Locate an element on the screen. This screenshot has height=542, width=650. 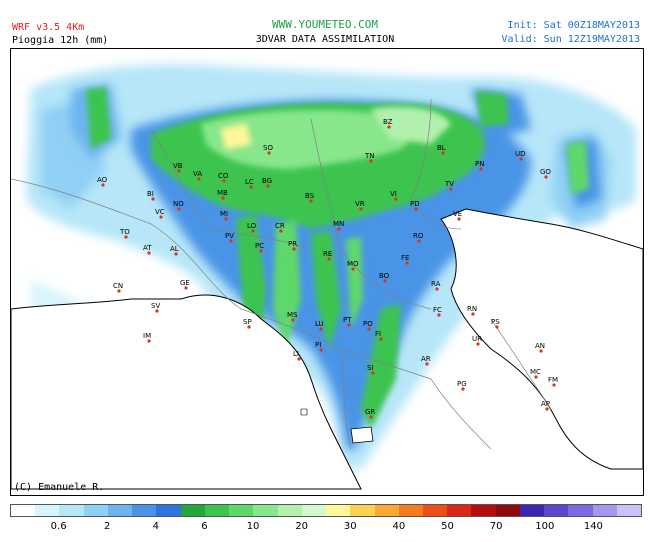
city-label: BO is located at coordinates (384, 276).